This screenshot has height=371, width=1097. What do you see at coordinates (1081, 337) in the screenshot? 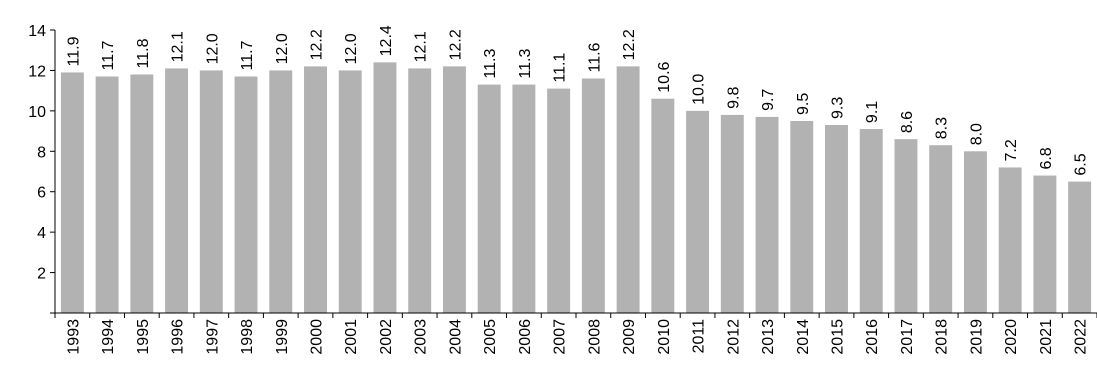
I see `x-tick-label: 2022` at bounding box center [1081, 337].